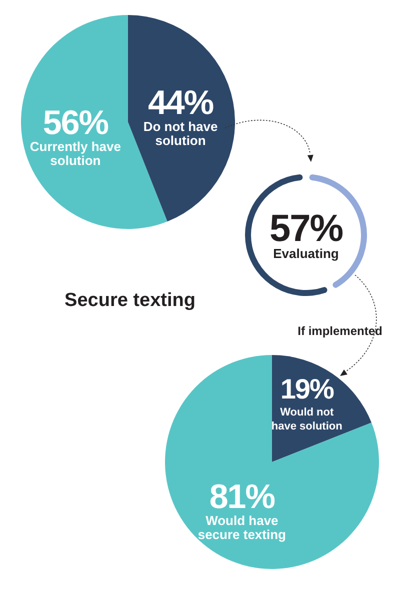  Describe the element at coordinates (340, 331) in the screenshot. I see `text: If implemented` at that location.